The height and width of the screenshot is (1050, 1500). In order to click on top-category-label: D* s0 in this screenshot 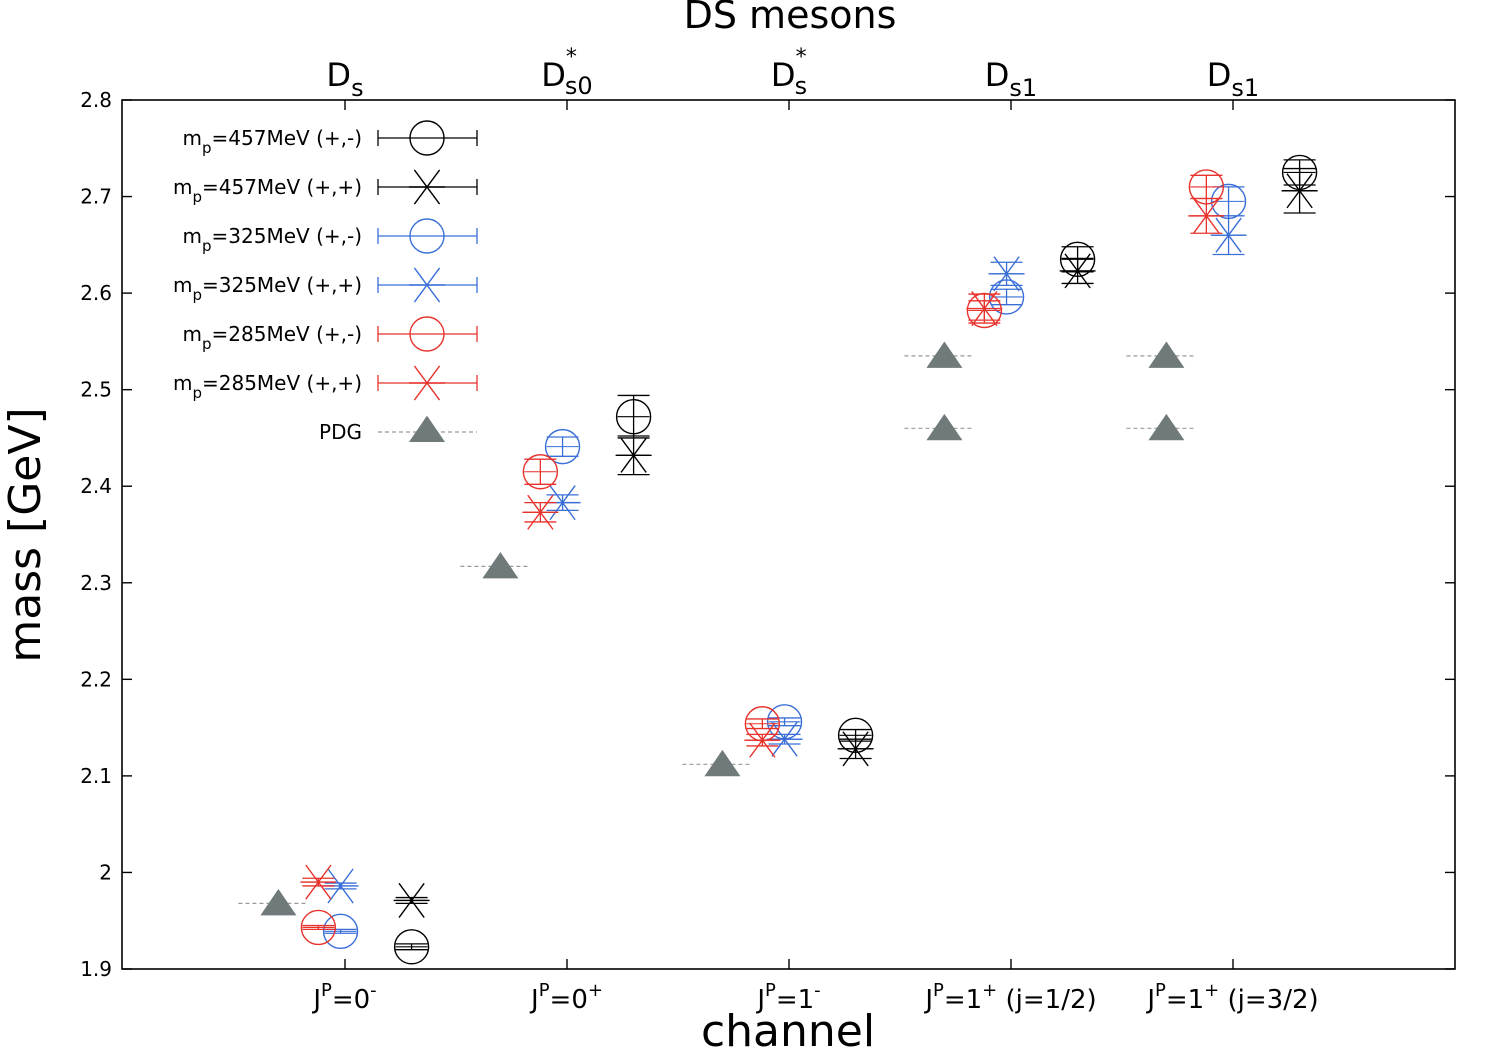, I will do `click(566, 72)`.